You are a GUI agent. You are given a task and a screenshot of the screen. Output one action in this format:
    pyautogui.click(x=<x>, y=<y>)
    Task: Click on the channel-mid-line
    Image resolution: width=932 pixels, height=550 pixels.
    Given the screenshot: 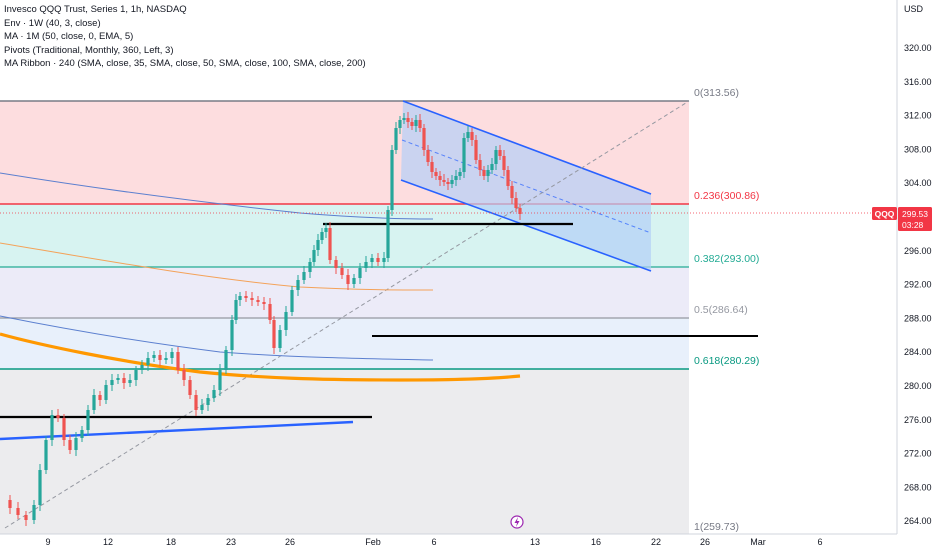 What is the action you would take?
    pyautogui.click(x=526, y=186)
    